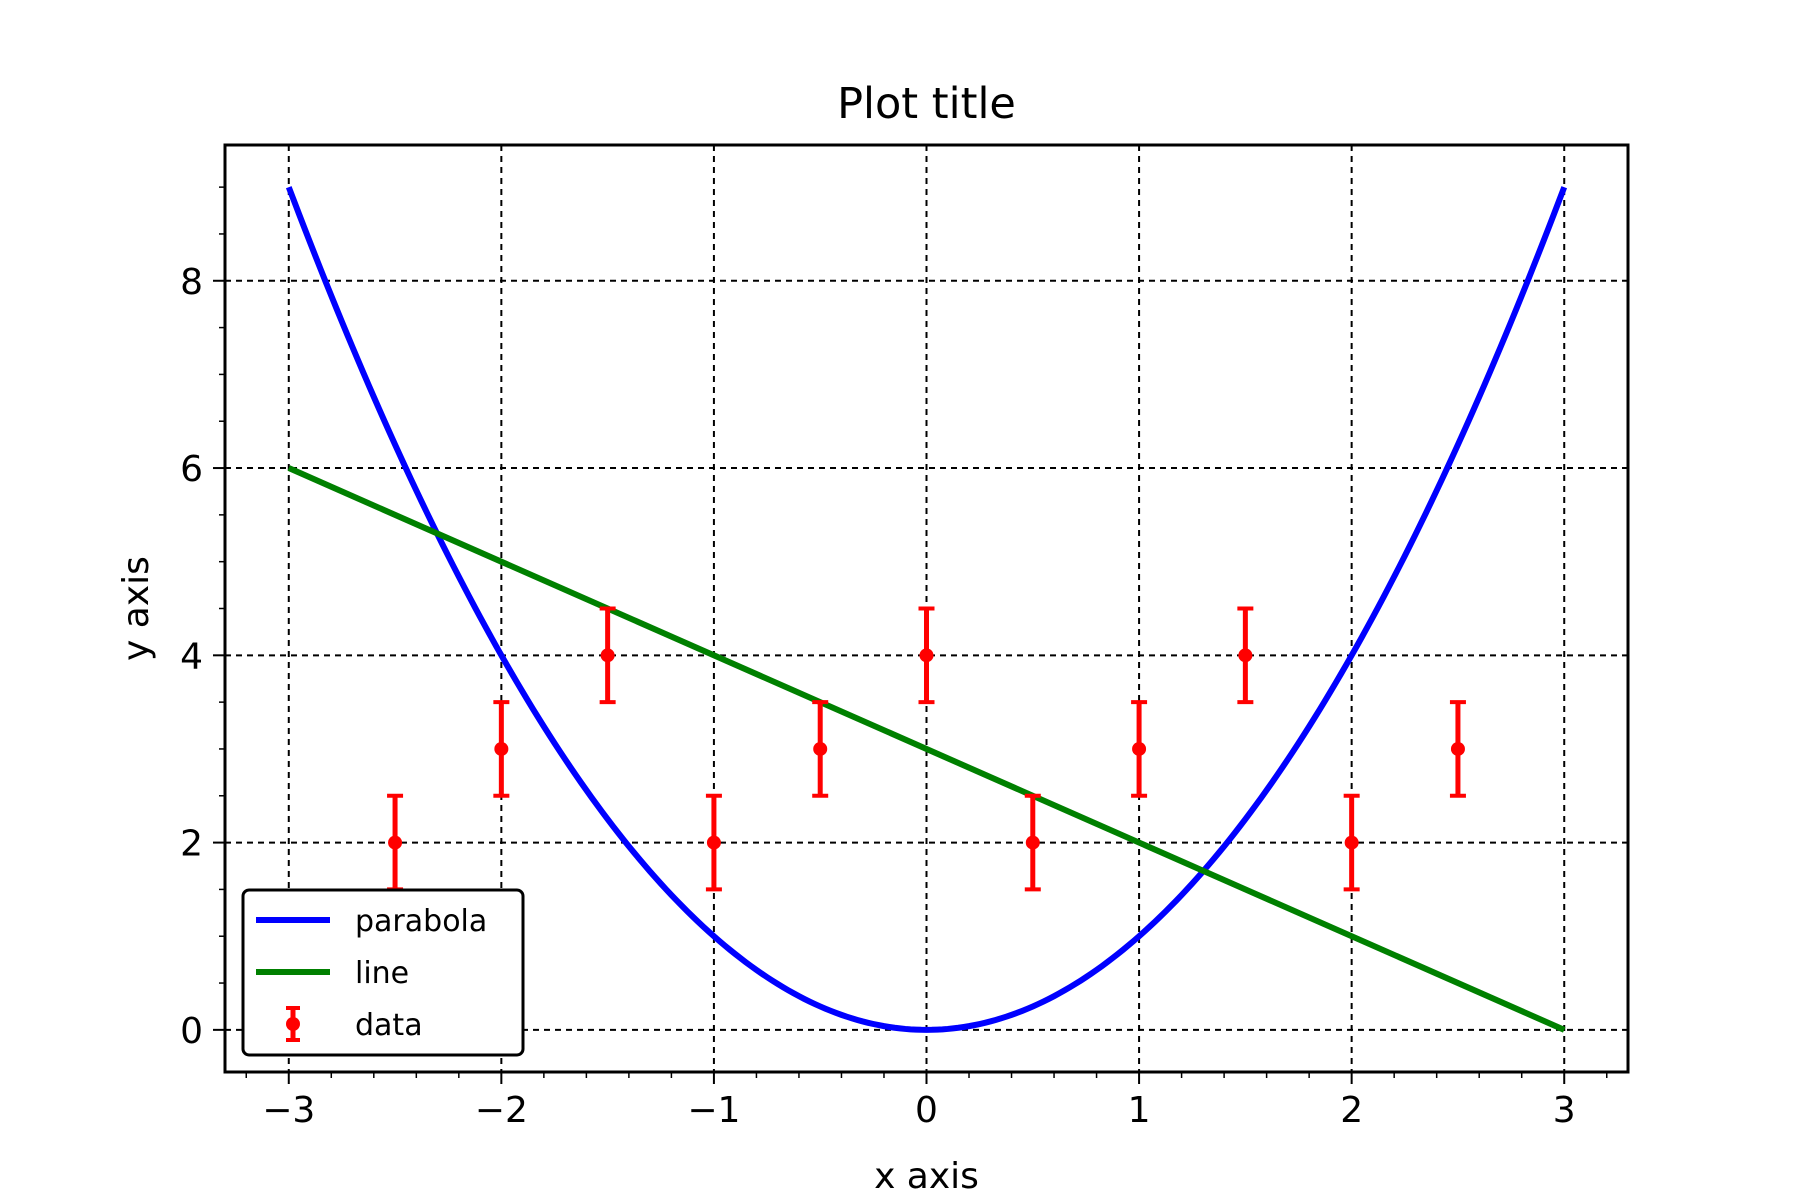 The image size is (1800, 1204). What do you see at coordinates (389, 1025) in the screenshot?
I see `legend-label: data` at bounding box center [389, 1025].